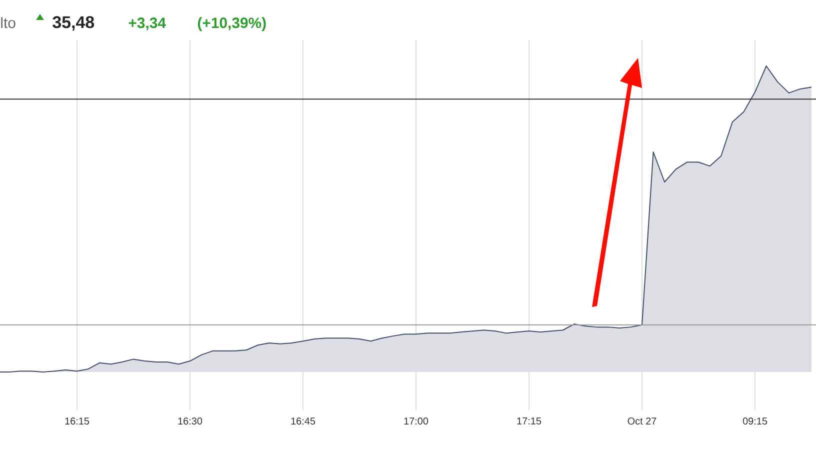 Image resolution: width=816 pixels, height=459 pixels. I want to click on text: (+10,39%), so click(232, 24).